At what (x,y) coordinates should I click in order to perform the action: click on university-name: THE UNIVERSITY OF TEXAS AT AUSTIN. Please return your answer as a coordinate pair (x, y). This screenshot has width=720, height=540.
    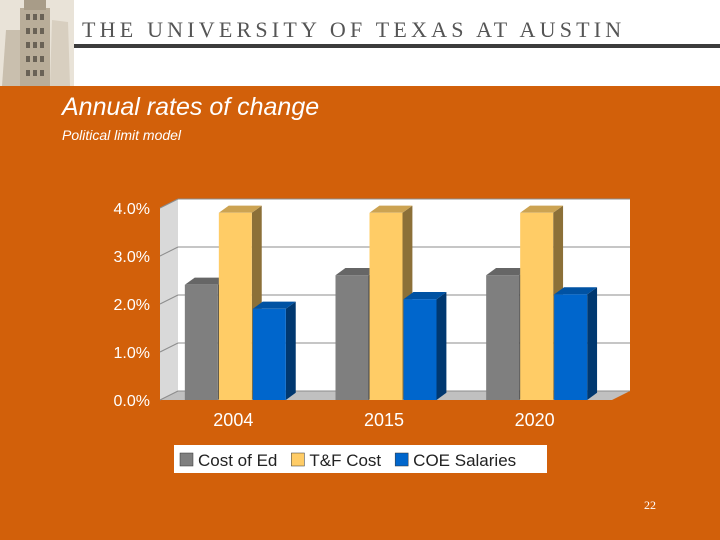
    Looking at the image, I should click on (354, 29).